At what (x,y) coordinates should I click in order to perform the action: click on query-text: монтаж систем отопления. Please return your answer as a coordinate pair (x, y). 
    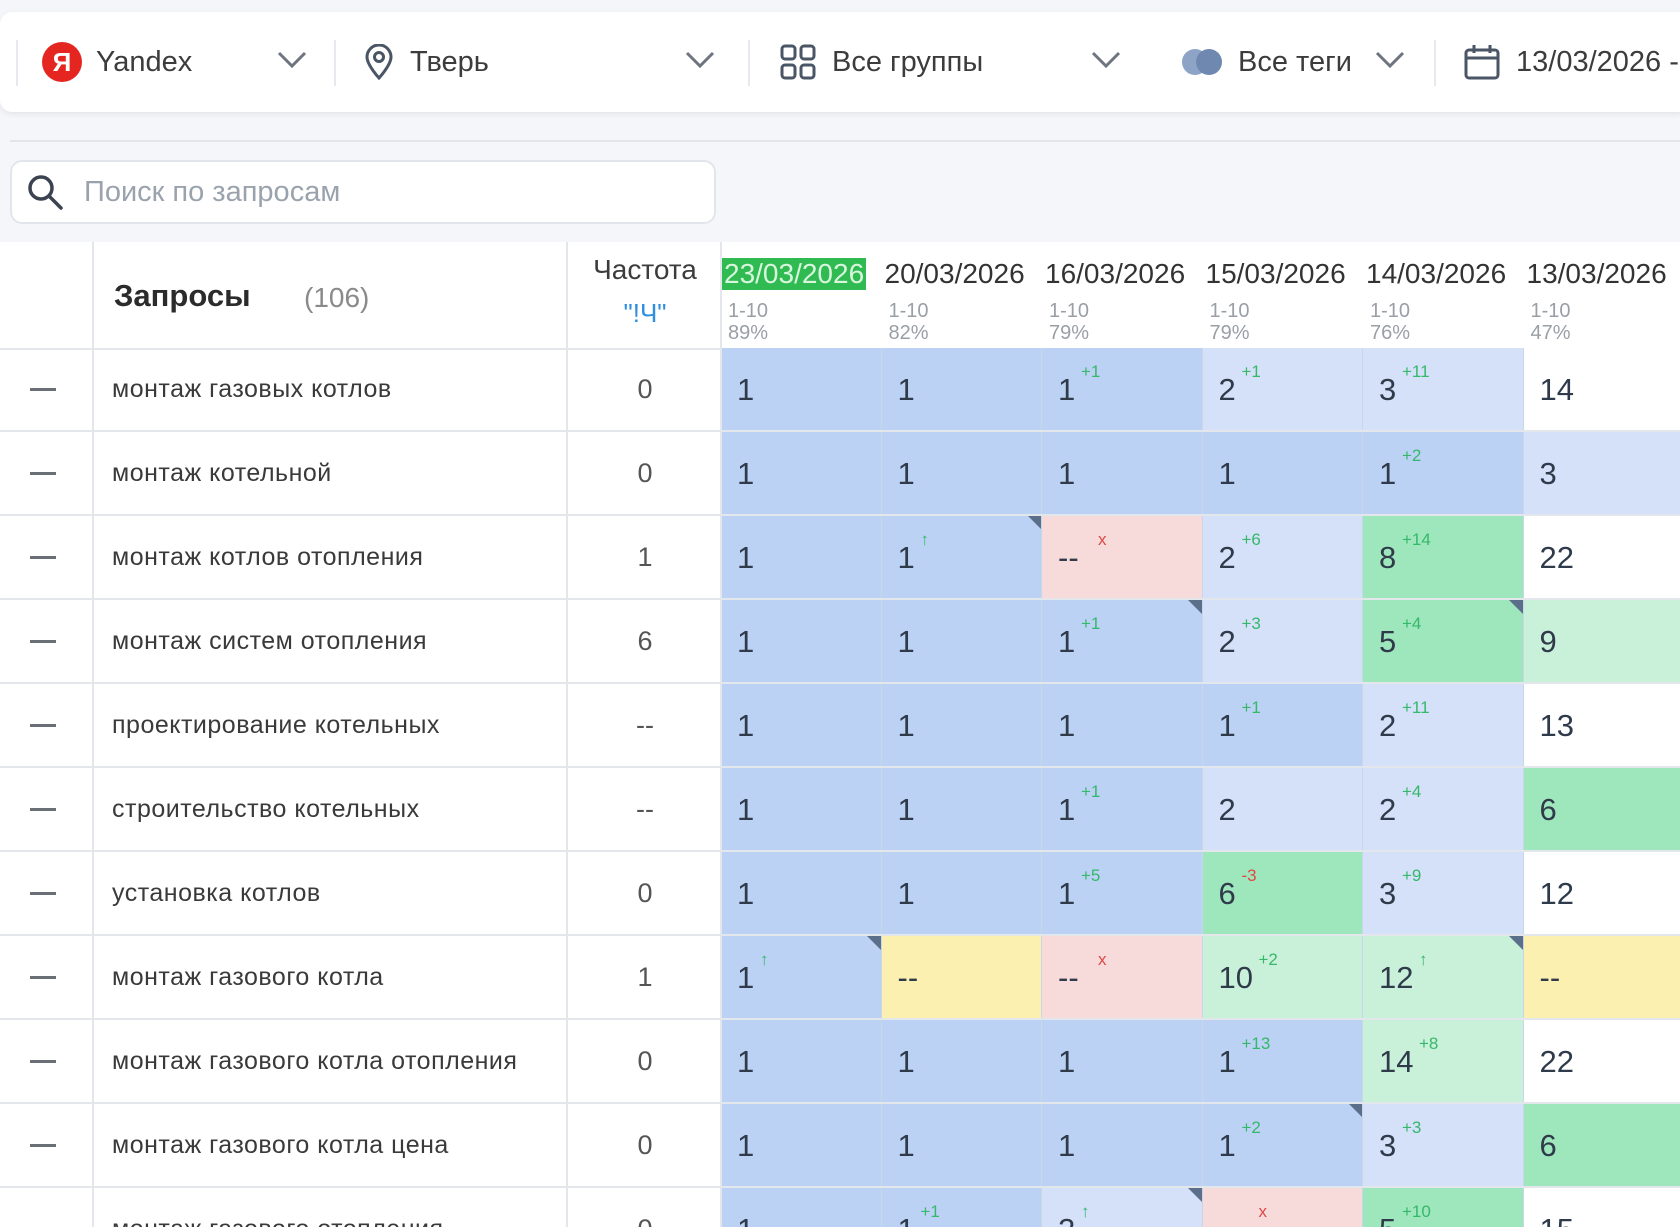
    Looking at the image, I should click on (270, 641).